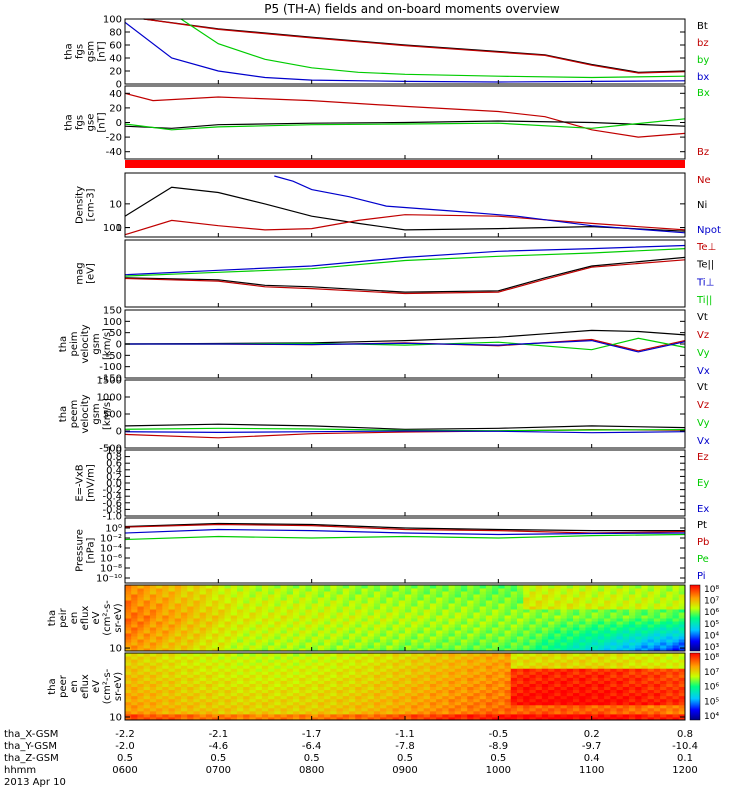 This screenshot has width=750, height=800. I want to click on x-tick-label: -2.0, so click(125, 746).